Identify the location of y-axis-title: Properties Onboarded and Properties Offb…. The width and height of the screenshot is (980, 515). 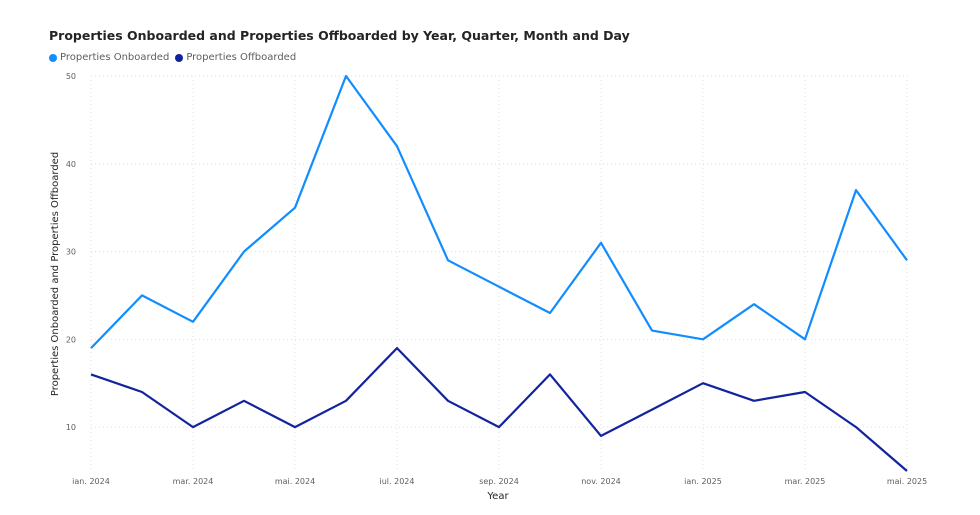
(55, 274).